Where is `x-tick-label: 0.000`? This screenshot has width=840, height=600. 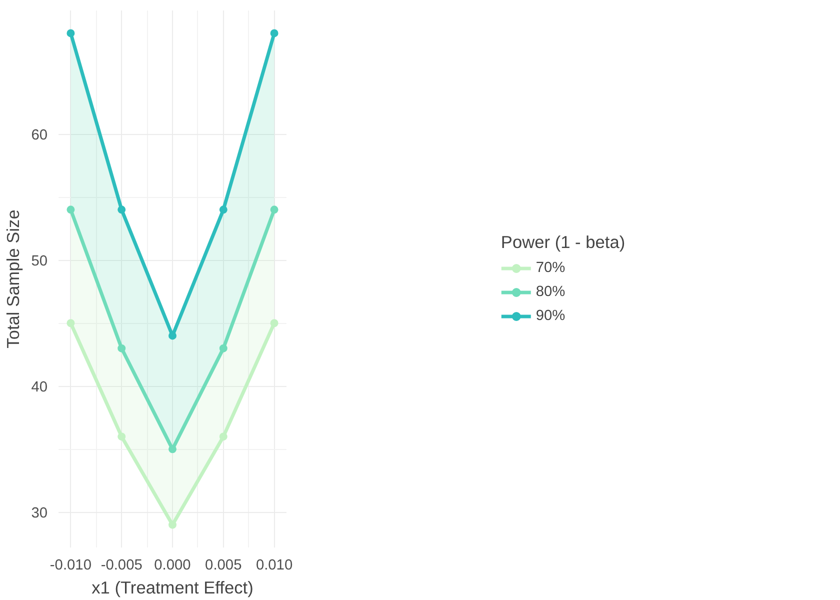
x-tick-label: 0.000 is located at coordinates (172, 566).